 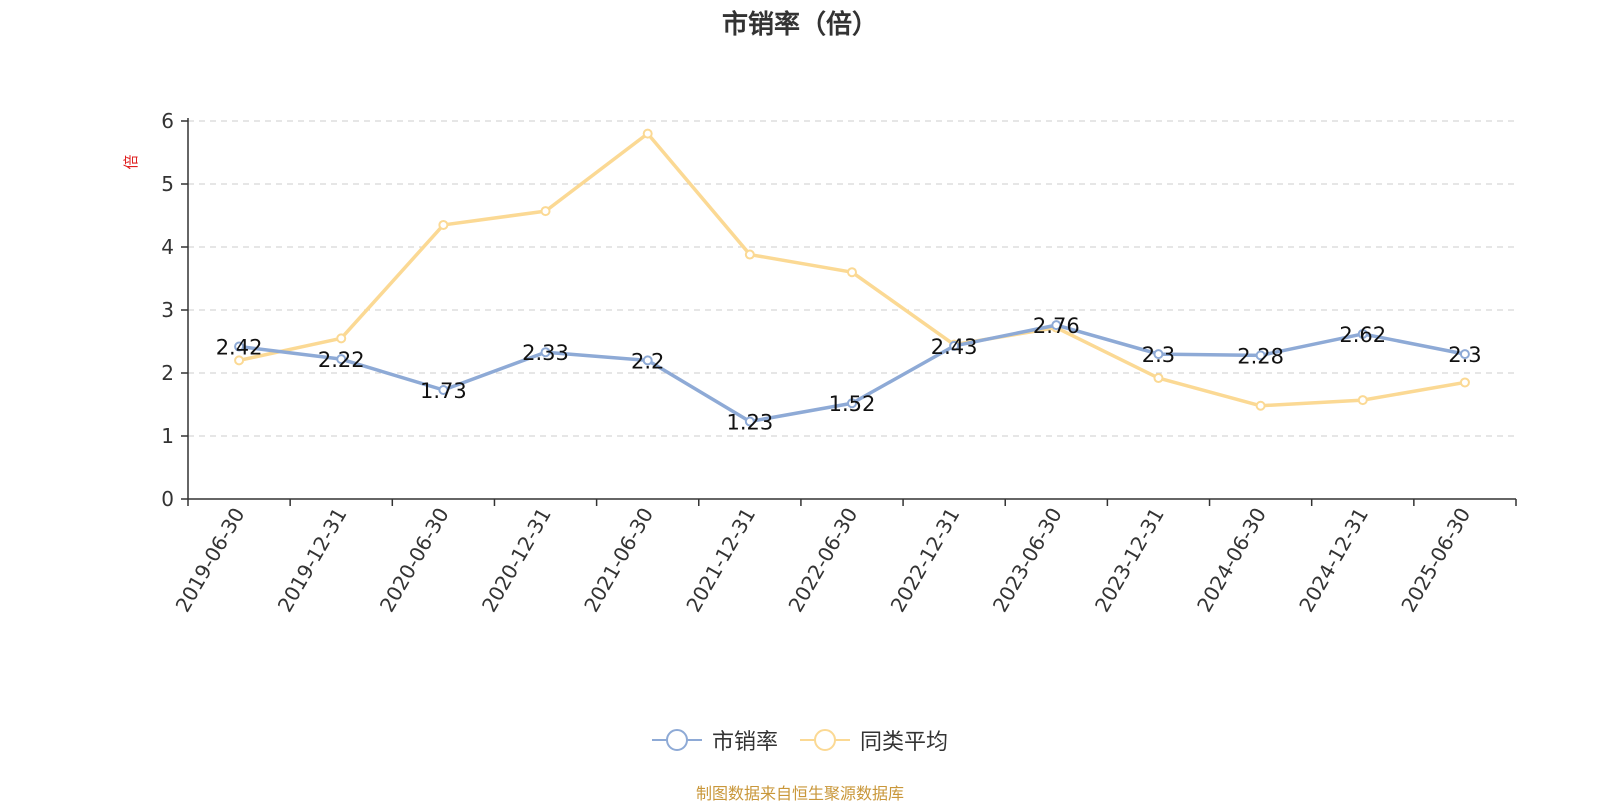 What do you see at coordinates (904, 742) in the screenshot?
I see `legend-label: 同类平均` at bounding box center [904, 742].